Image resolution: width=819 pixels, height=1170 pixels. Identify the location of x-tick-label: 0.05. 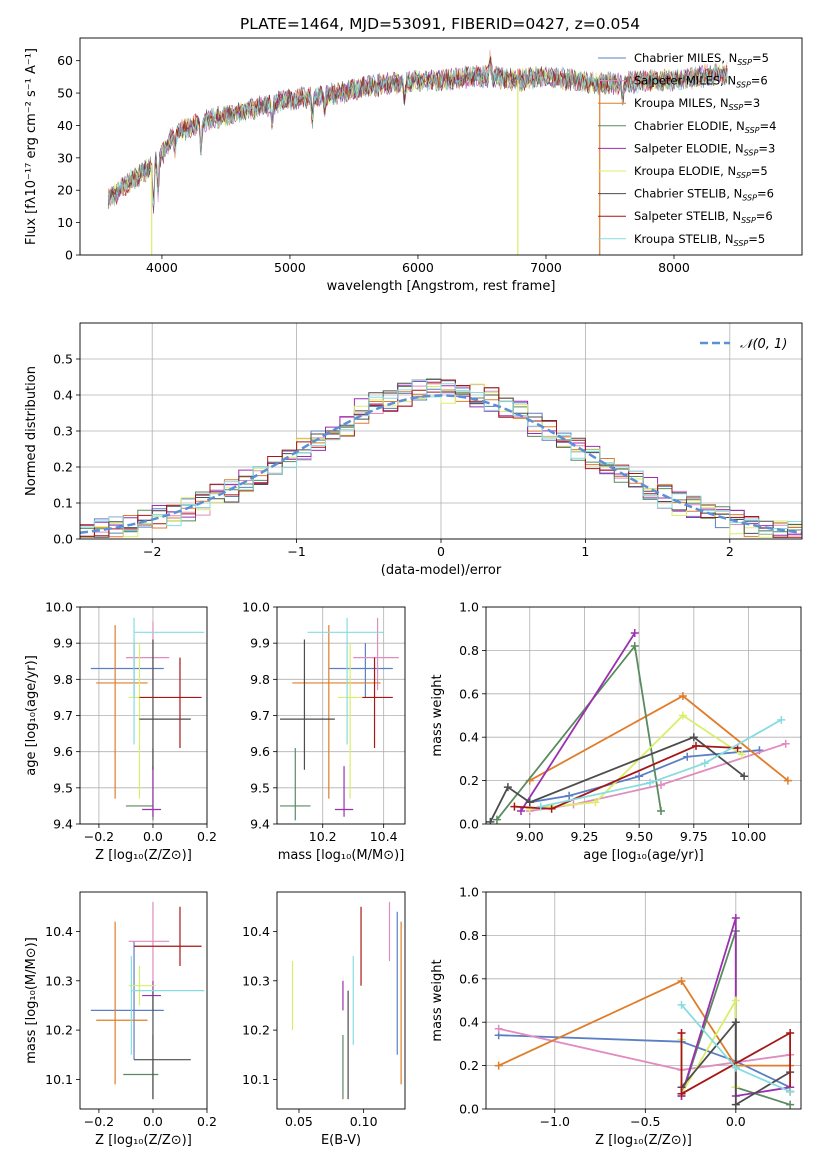
(299, 1121).